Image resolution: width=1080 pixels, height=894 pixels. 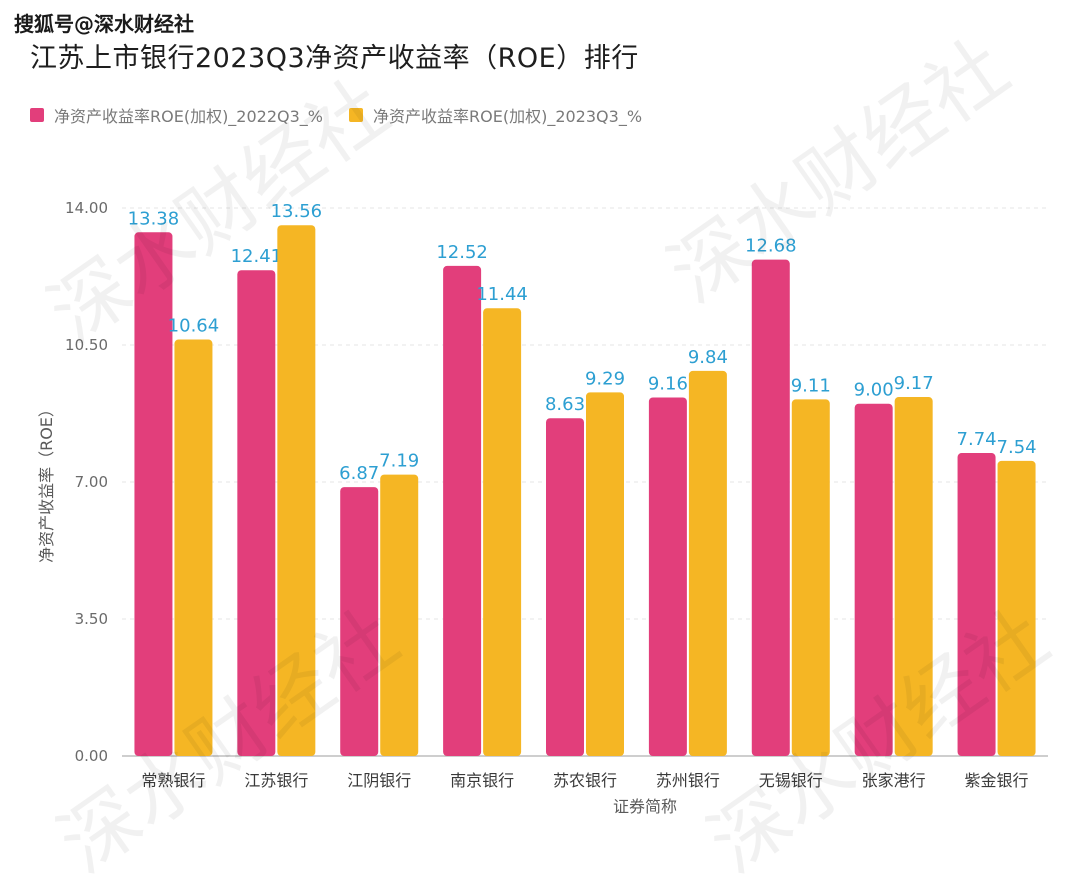 What do you see at coordinates (668, 383) in the screenshot?
I see `data-label: 9.16` at bounding box center [668, 383].